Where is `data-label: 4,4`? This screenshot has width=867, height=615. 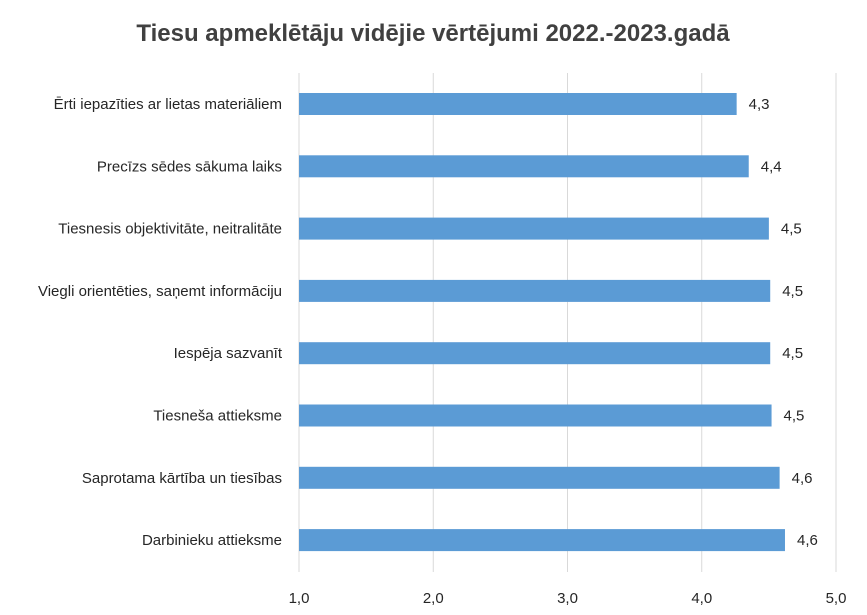
data-label: 4,4 is located at coordinates (771, 166).